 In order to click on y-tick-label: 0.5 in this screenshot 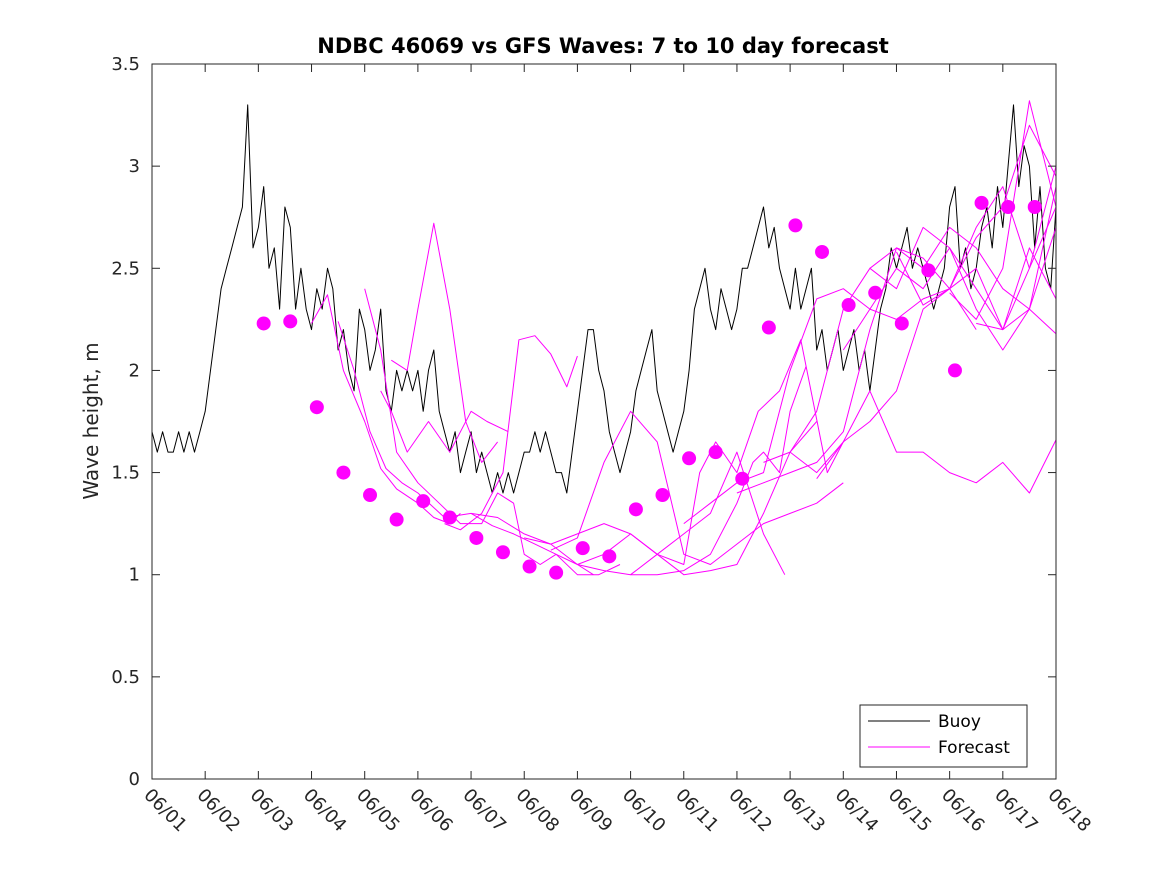, I will do `click(125, 677)`.